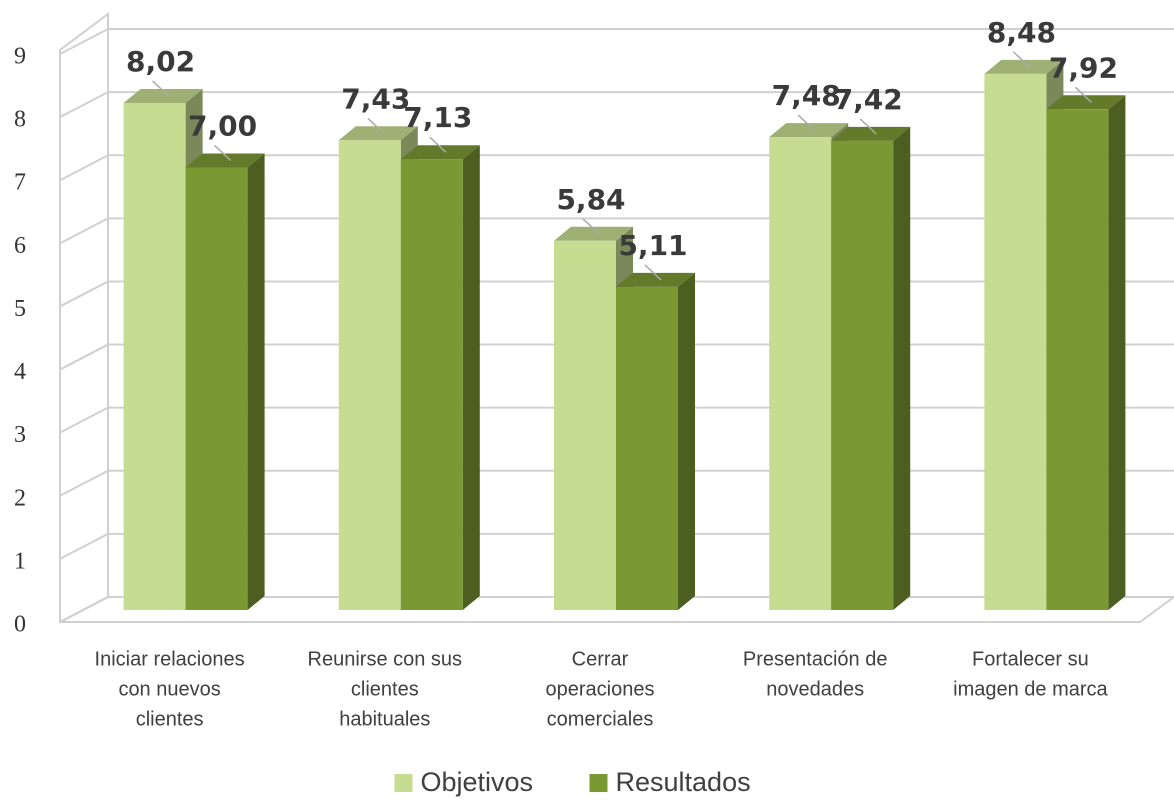 This screenshot has height=801, width=1174. What do you see at coordinates (375, 98) in the screenshot?
I see `data-label: 7,43` at bounding box center [375, 98].